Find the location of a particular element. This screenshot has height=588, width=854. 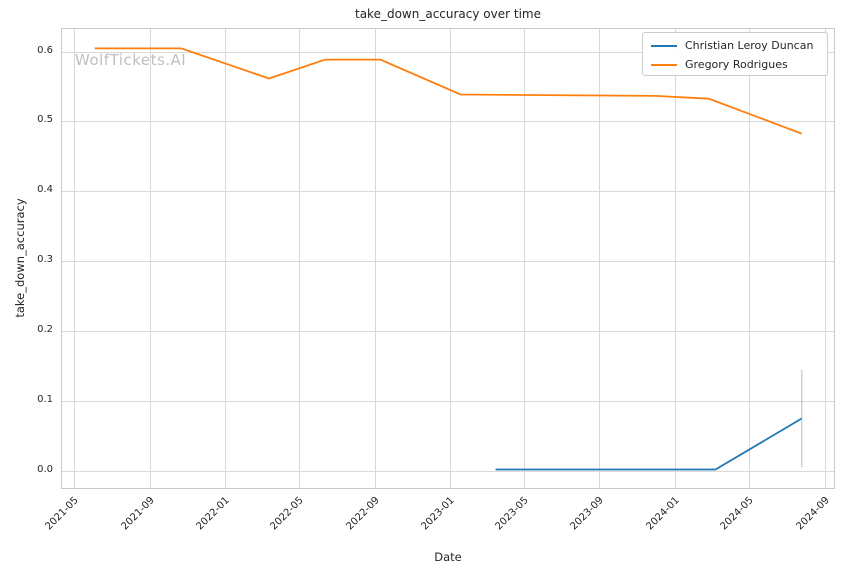

legend-label: Christian Leroy Duncan is located at coordinates (749, 45).